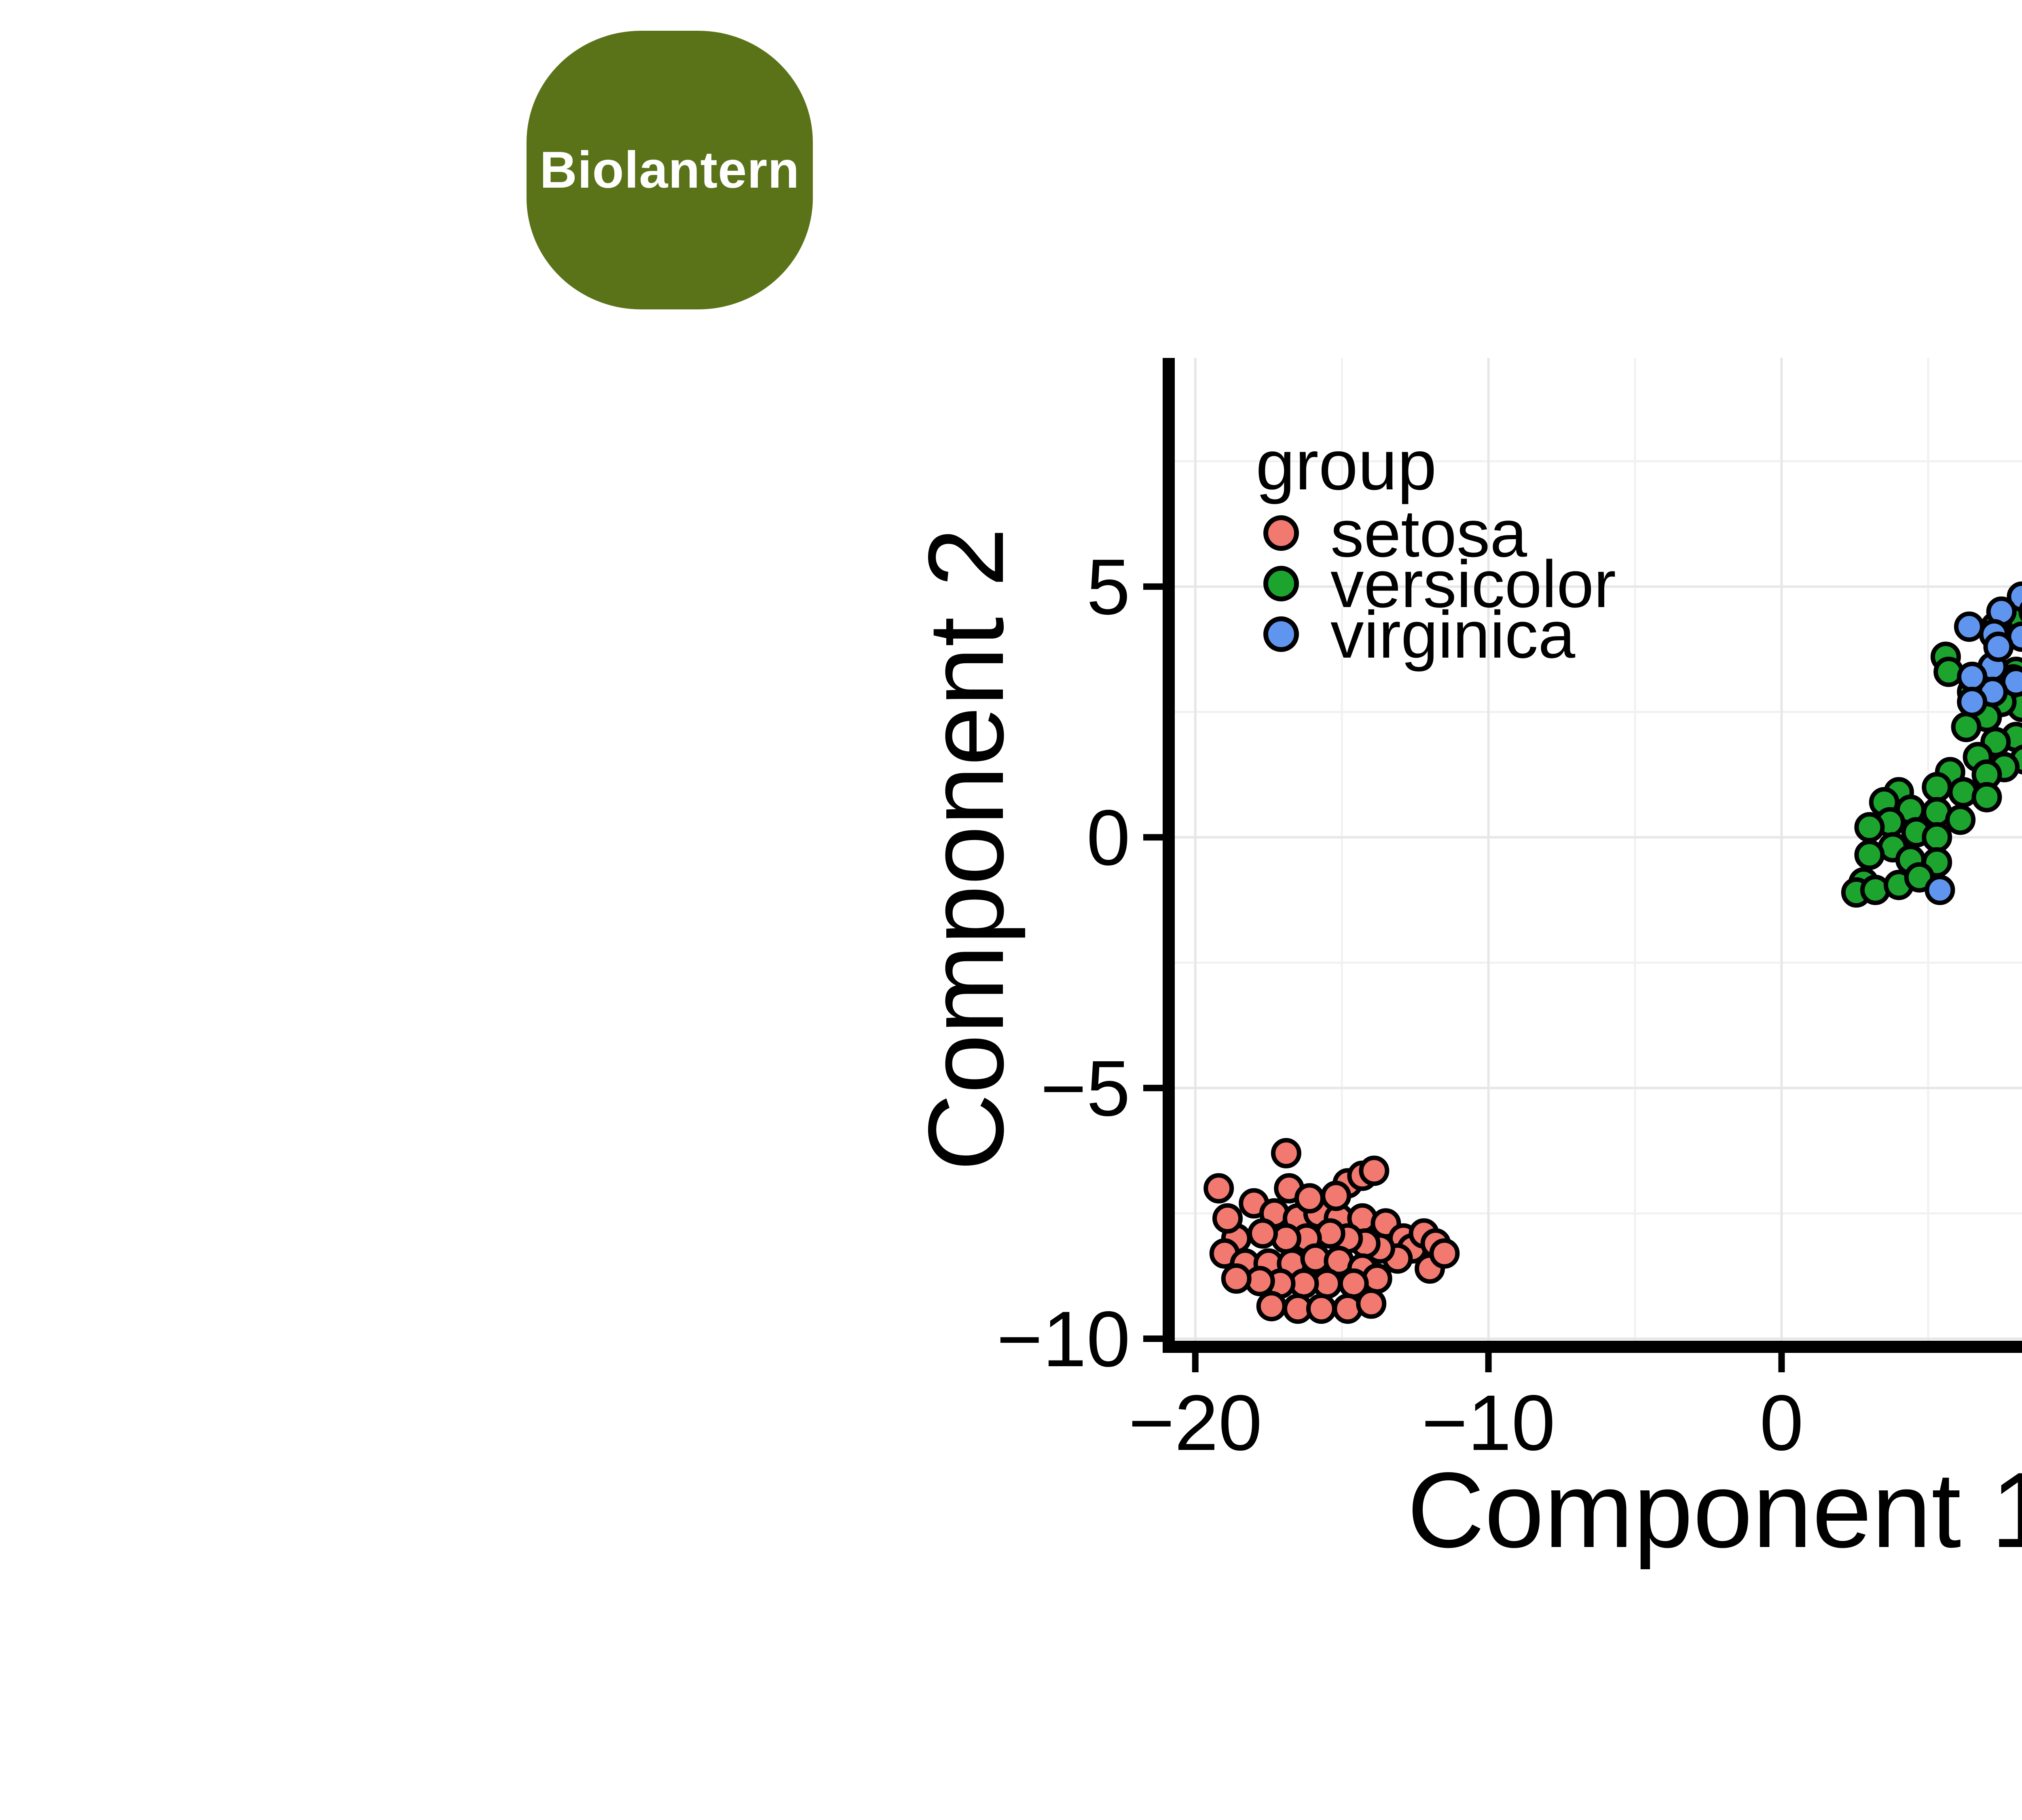  I want to click on legend-label-versicolor: versicolor, so click(1473, 584).